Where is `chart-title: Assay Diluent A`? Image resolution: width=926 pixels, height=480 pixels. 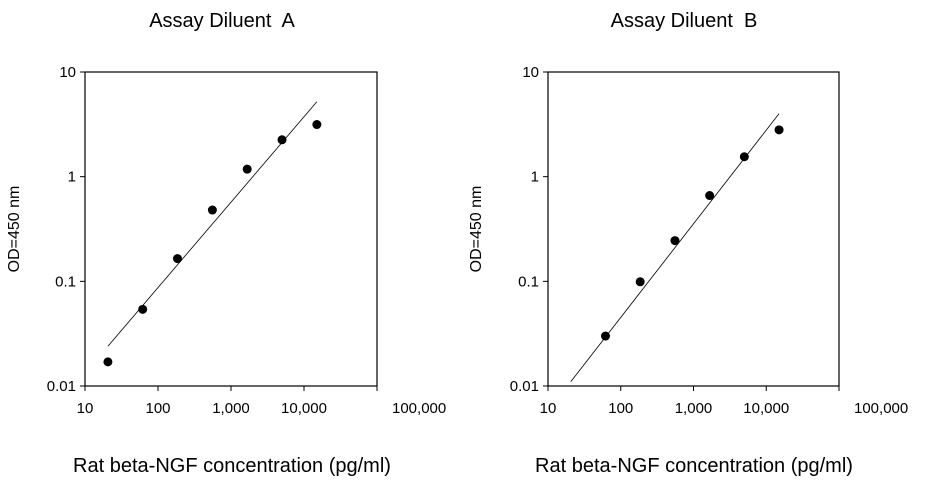 chart-title: Assay Diluent A is located at coordinates (222, 21).